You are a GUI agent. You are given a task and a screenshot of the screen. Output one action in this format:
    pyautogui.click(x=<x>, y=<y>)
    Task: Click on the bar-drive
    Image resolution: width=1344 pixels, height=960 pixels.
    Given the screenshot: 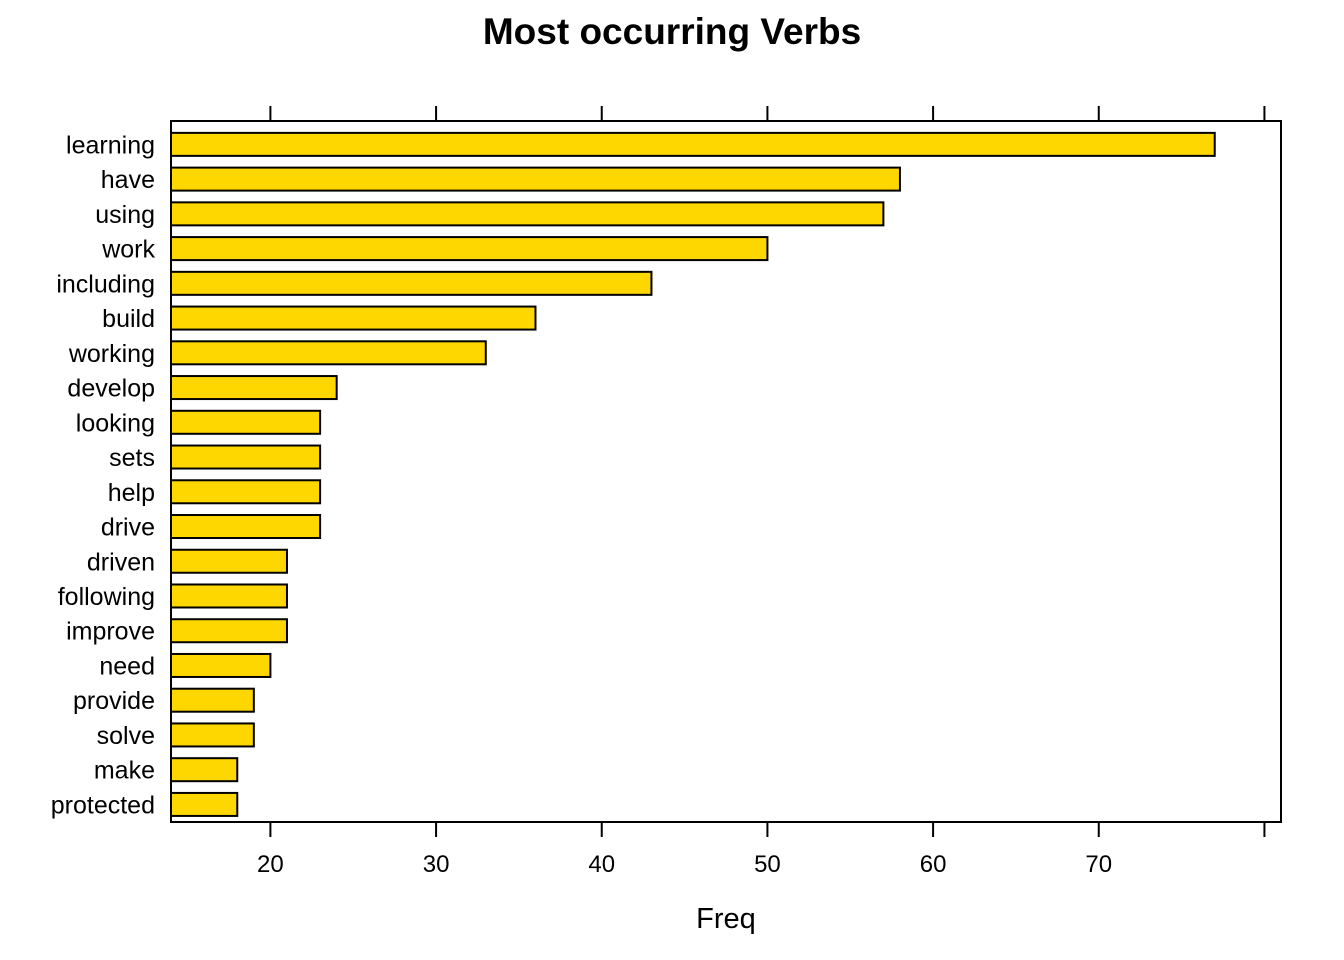 What is the action you would take?
    pyautogui.click(x=246, y=527)
    